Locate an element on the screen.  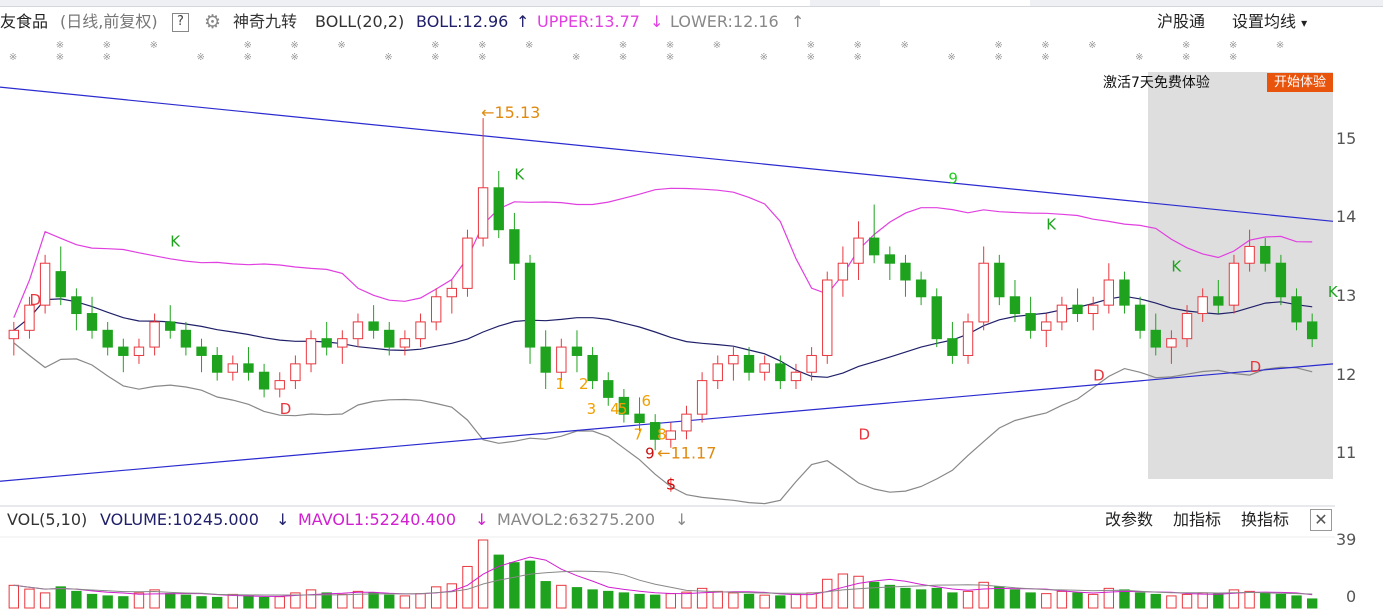
high-price-label: ←15.13 is located at coordinates (510, 112).